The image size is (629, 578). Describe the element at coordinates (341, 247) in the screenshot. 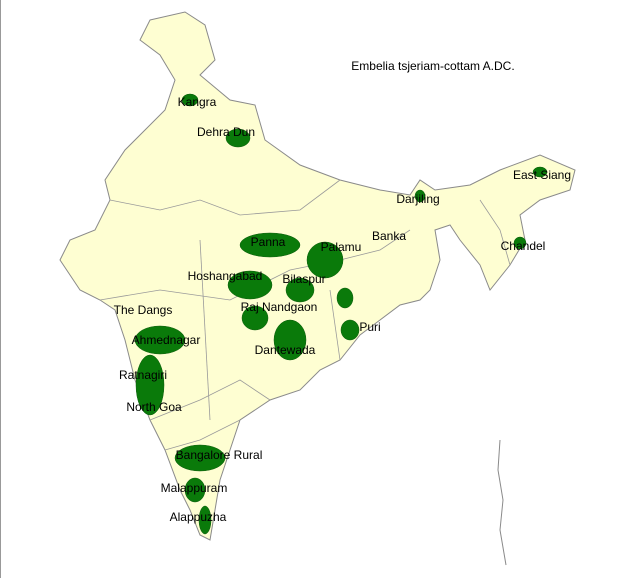

I see `place-label: Palamu` at that location.